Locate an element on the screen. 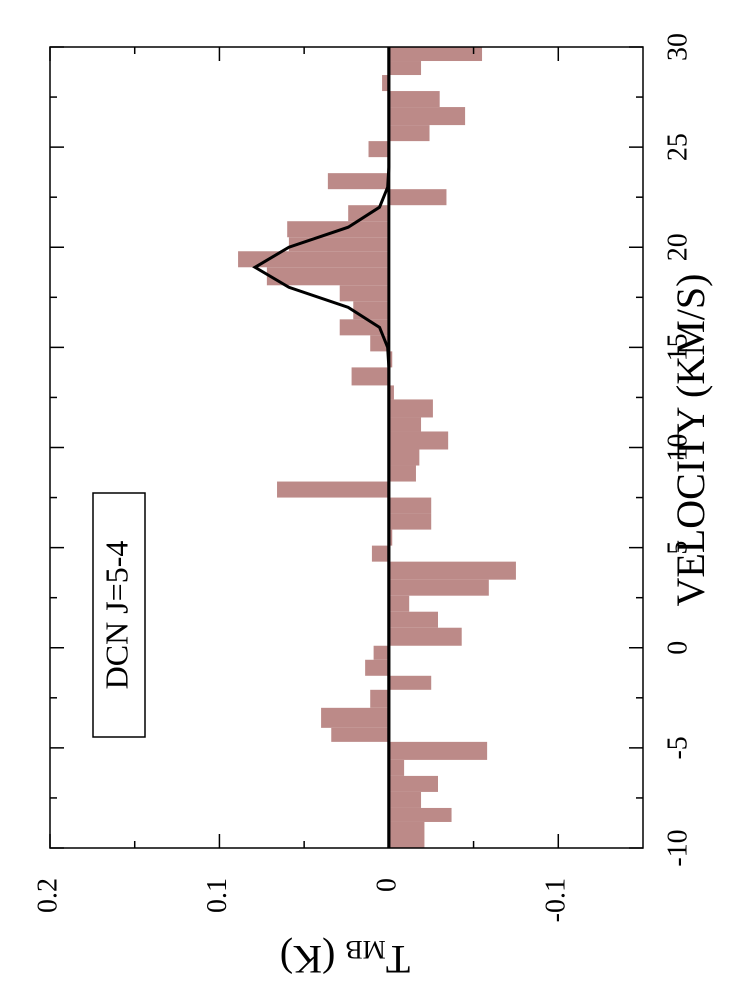 This screenshot has height=1001, width=746. y-label-unit: (K) is located at coordinates (308, 959).